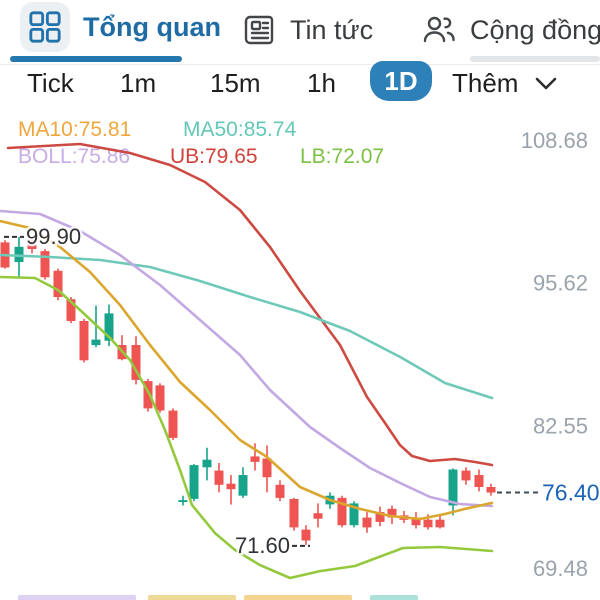 The width and height of the screenshot is (600, 600). What do you see at coordinates (560, 568) in the screenshot?
I see `axis-label: 69.48` at bounding box center [560, 568].